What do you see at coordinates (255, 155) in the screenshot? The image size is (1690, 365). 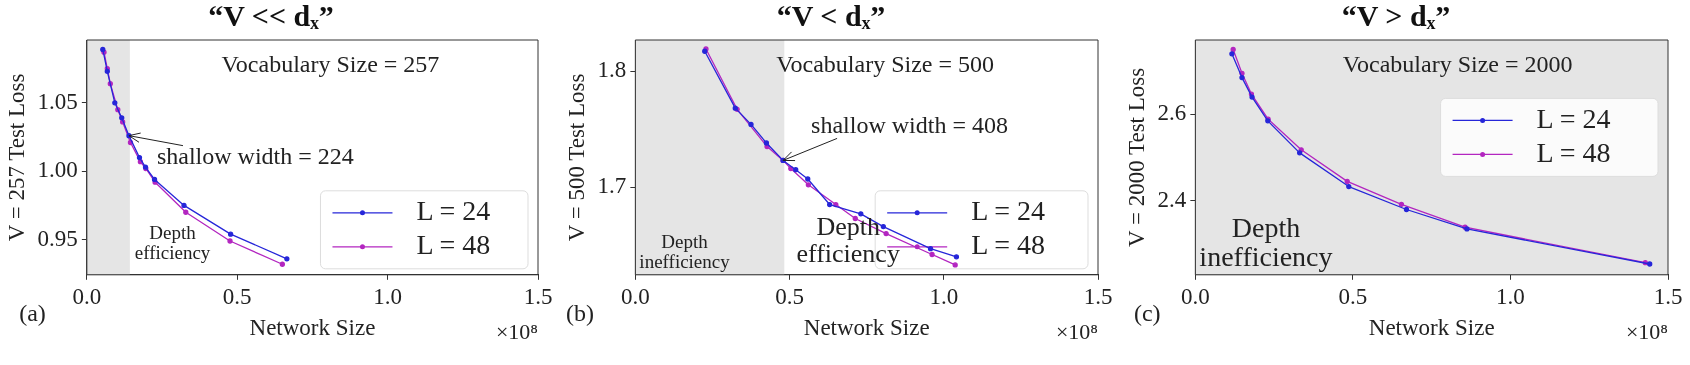 I see `annotation: shallow width = 224` at bounding box center [255, 155].